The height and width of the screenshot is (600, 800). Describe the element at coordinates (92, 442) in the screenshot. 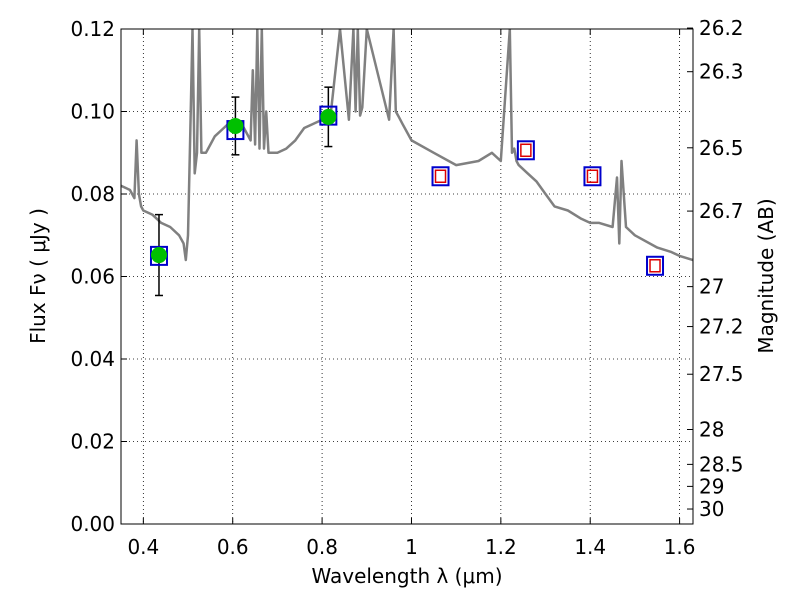

I see `y-tick-label: 0.02` at that location.